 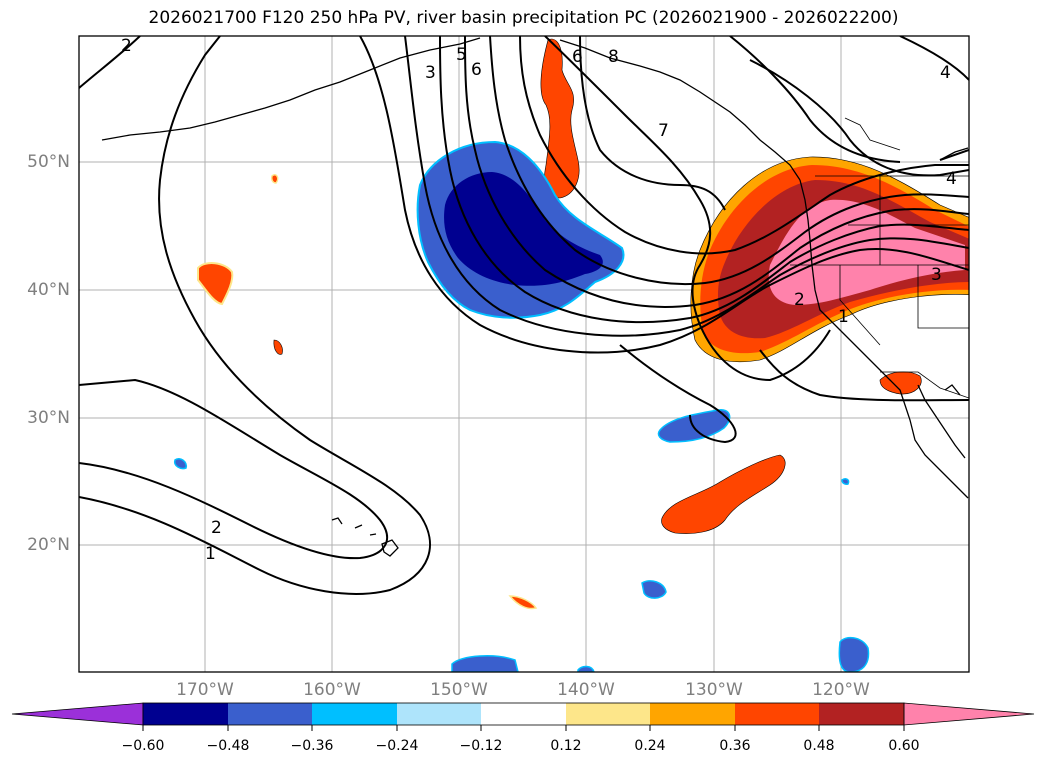 What do you see at coordinates (735, 746) in the screenshot?
I see `colorbar-tick-label: 0.36` at bounding box center [735, 746].